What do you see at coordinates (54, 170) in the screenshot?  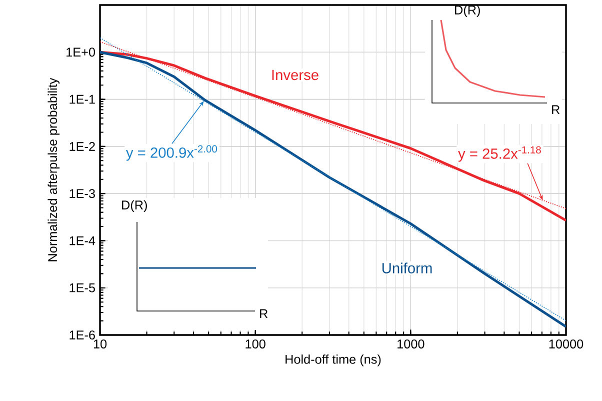 I see `y-axis-title: Normalized afterpulse probability` at bounding box center [54, 170].